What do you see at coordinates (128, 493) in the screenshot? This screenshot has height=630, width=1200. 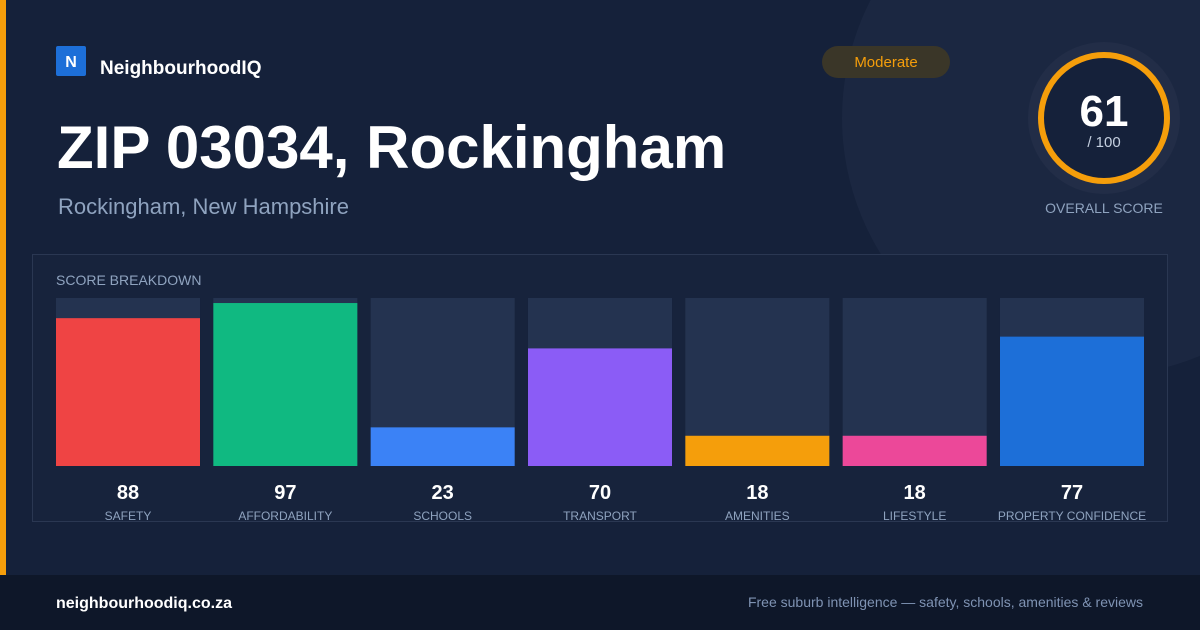 I see `value-label: 88` at bounding box center [128, 493].